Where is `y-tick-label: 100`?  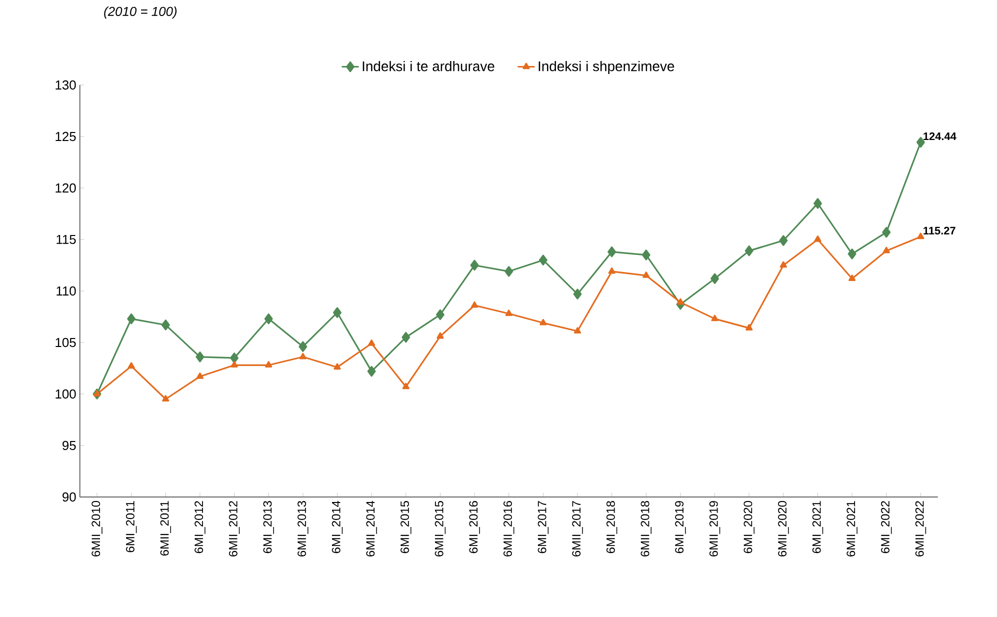 y-tick-label: 100 is located at coordinates (66, 394).